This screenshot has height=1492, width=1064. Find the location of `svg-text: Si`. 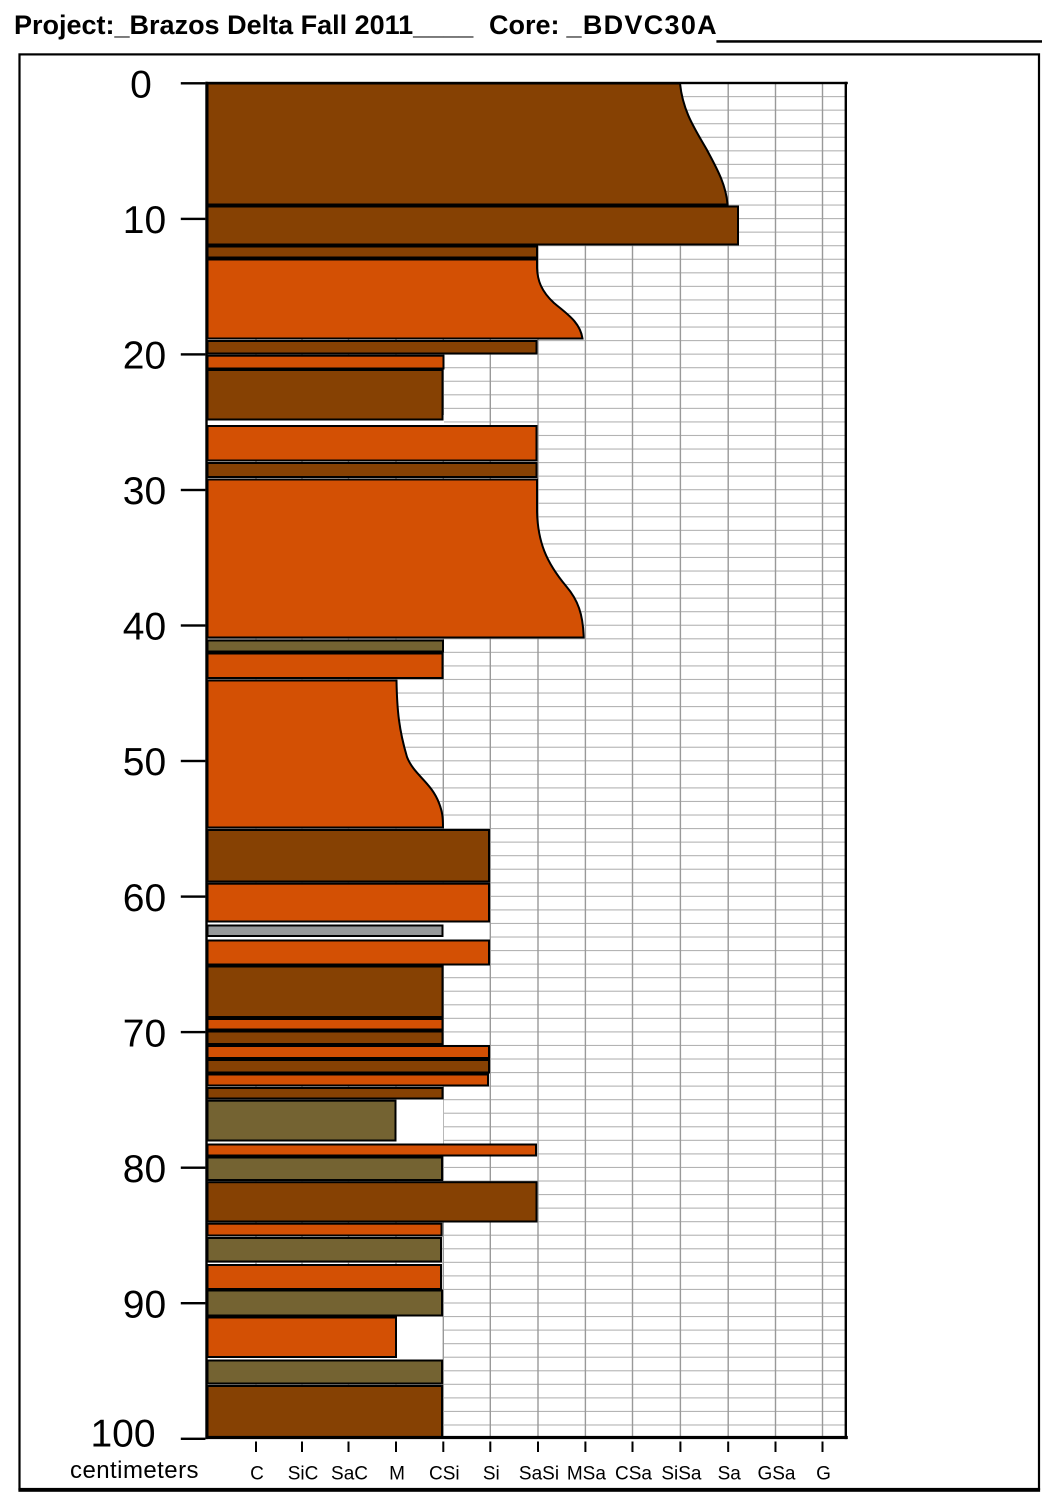

svg-text: Si is located at coordinates (491, 1474).